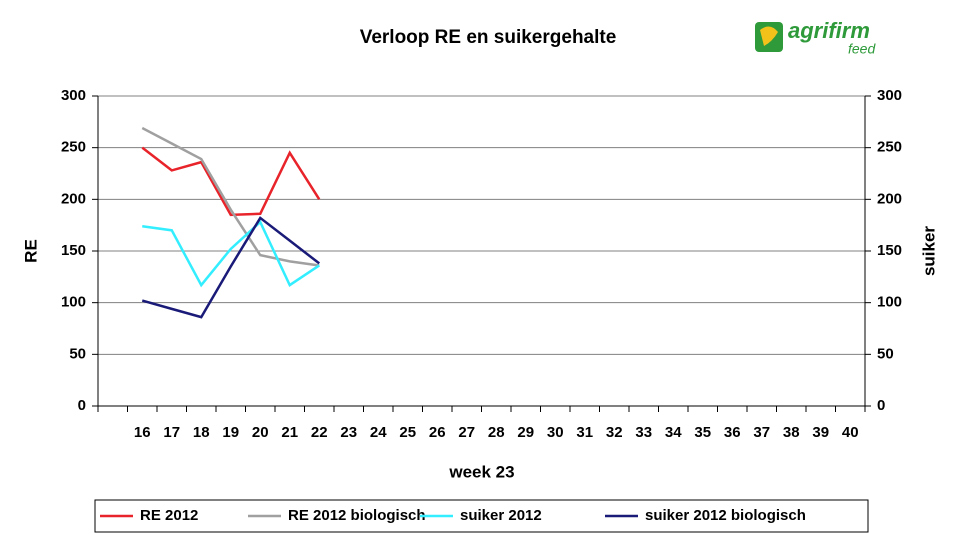  I want to click on x-tick-label: 24, so click(378, 432).